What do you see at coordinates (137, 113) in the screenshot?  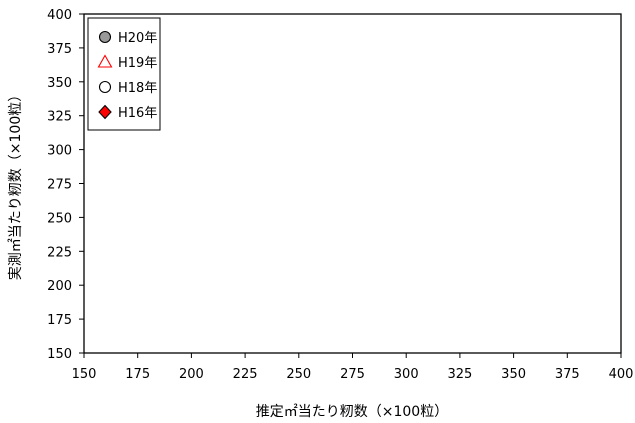 I see `legend-label: H16年` at bounding box center [137, 113].